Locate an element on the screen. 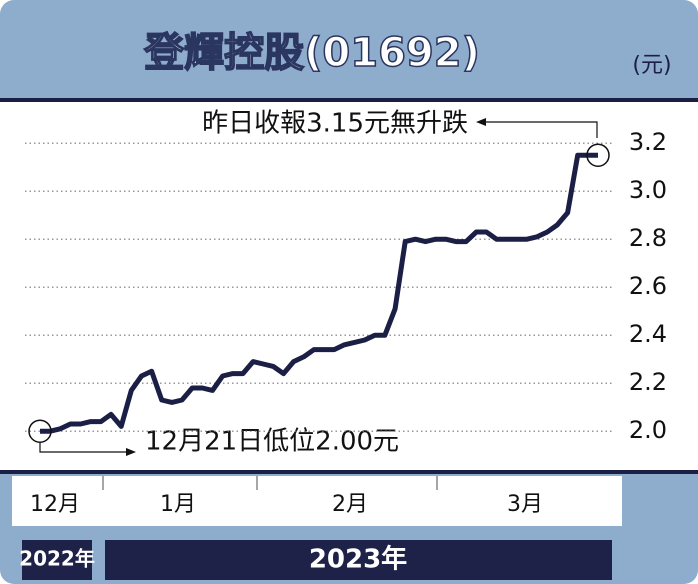 The image size is (698, 584). year-label: 2023年 is located at coordinates (358, 559).